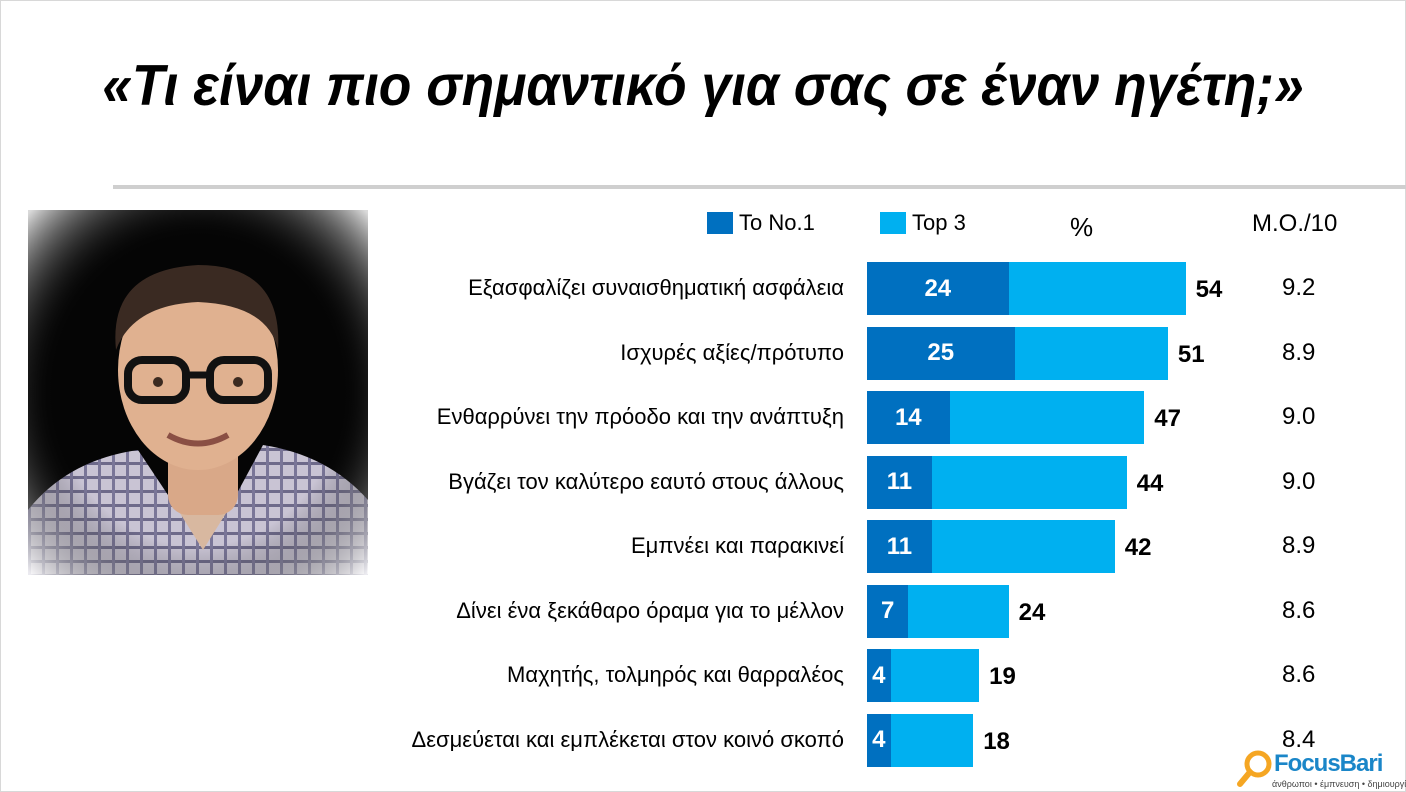  I want to click on logo-tagline: άνθρωποι • έμπνευση • δημιουργία, so click(1339, 784).